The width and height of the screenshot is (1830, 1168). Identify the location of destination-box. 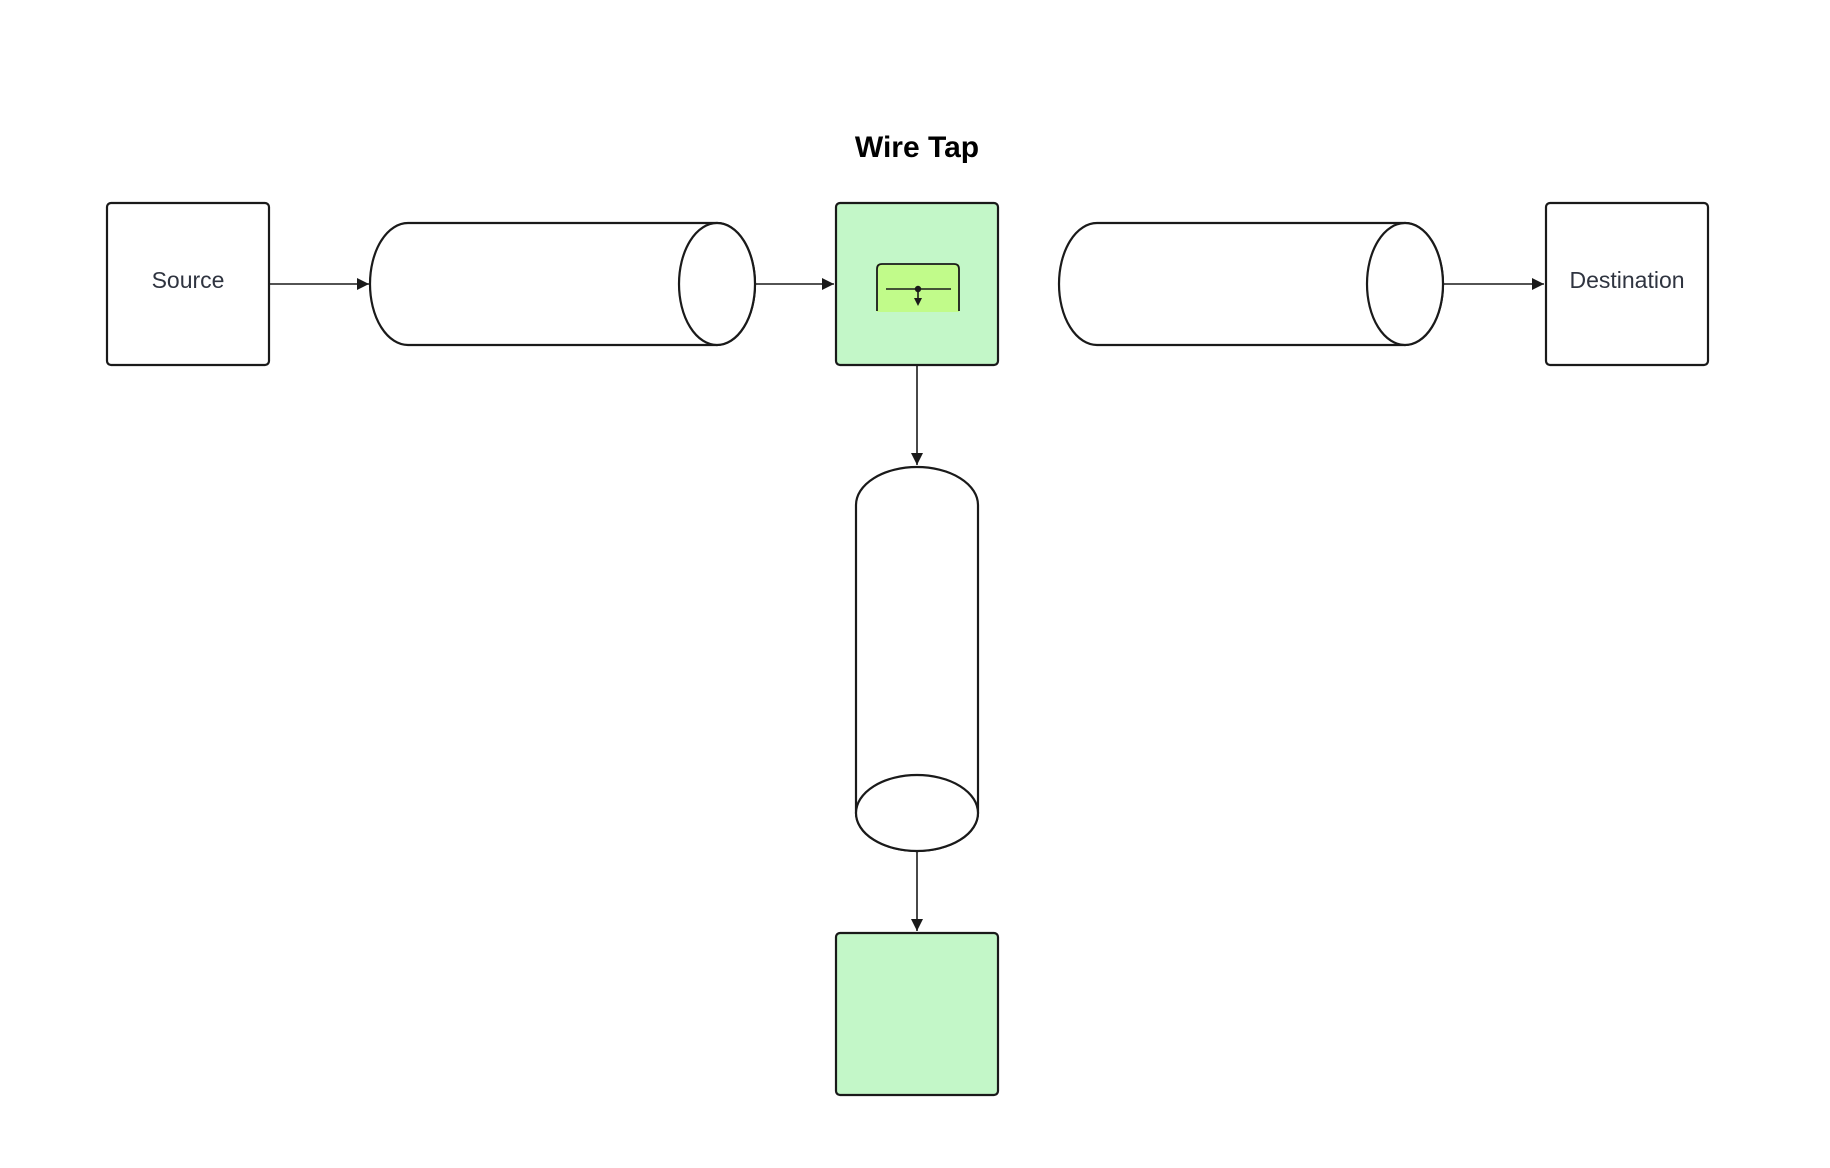
(1627, 284).